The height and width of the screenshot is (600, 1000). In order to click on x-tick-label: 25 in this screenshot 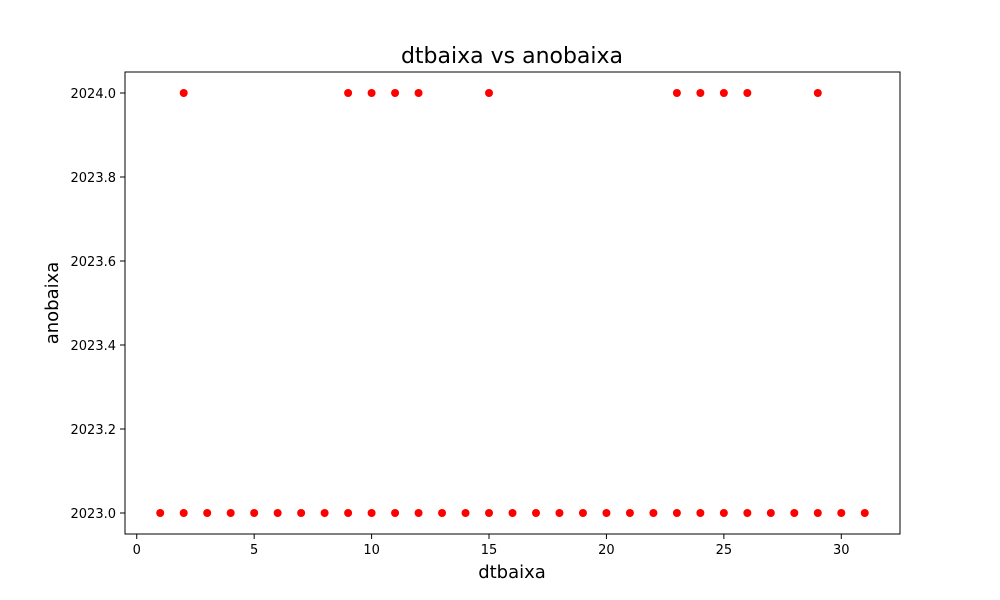, I will do `click(724, 550)`.